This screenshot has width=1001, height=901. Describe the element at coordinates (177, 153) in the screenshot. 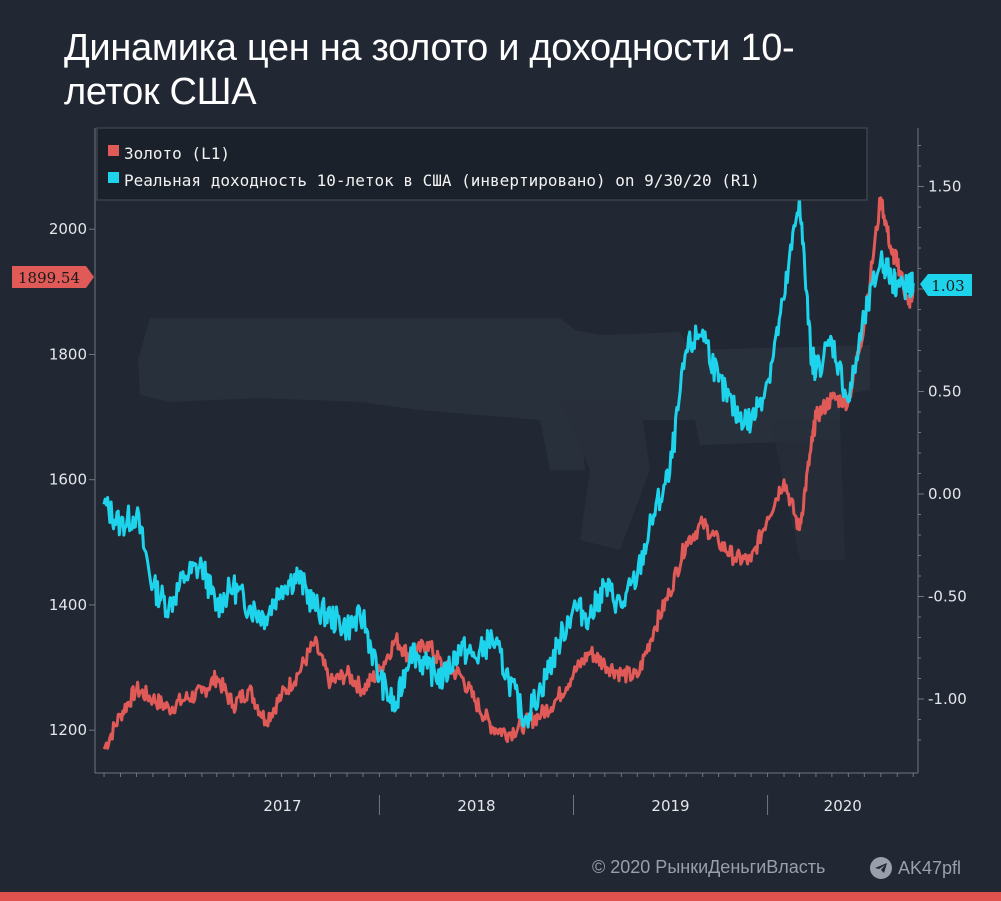

I see `legend-label-gold: Золото (L1)` at that location.